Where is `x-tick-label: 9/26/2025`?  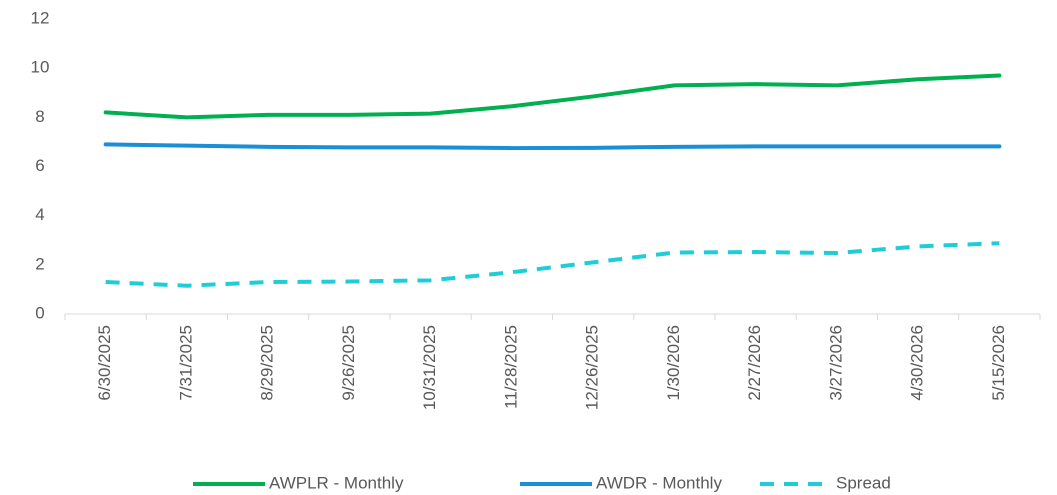 x-tick-label: 9/26/2025 is located at coordinates (348, 363).